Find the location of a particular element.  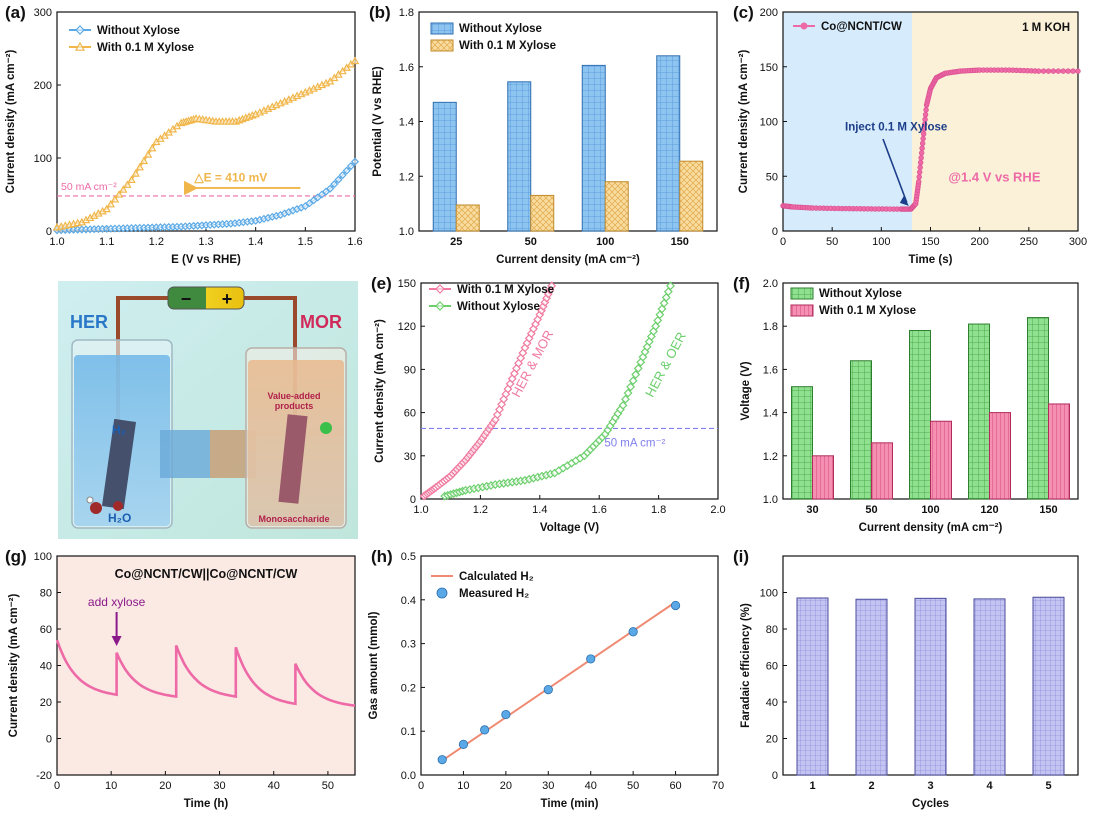

x-axis-label: Time (h) is located at coordinates (206, 804).